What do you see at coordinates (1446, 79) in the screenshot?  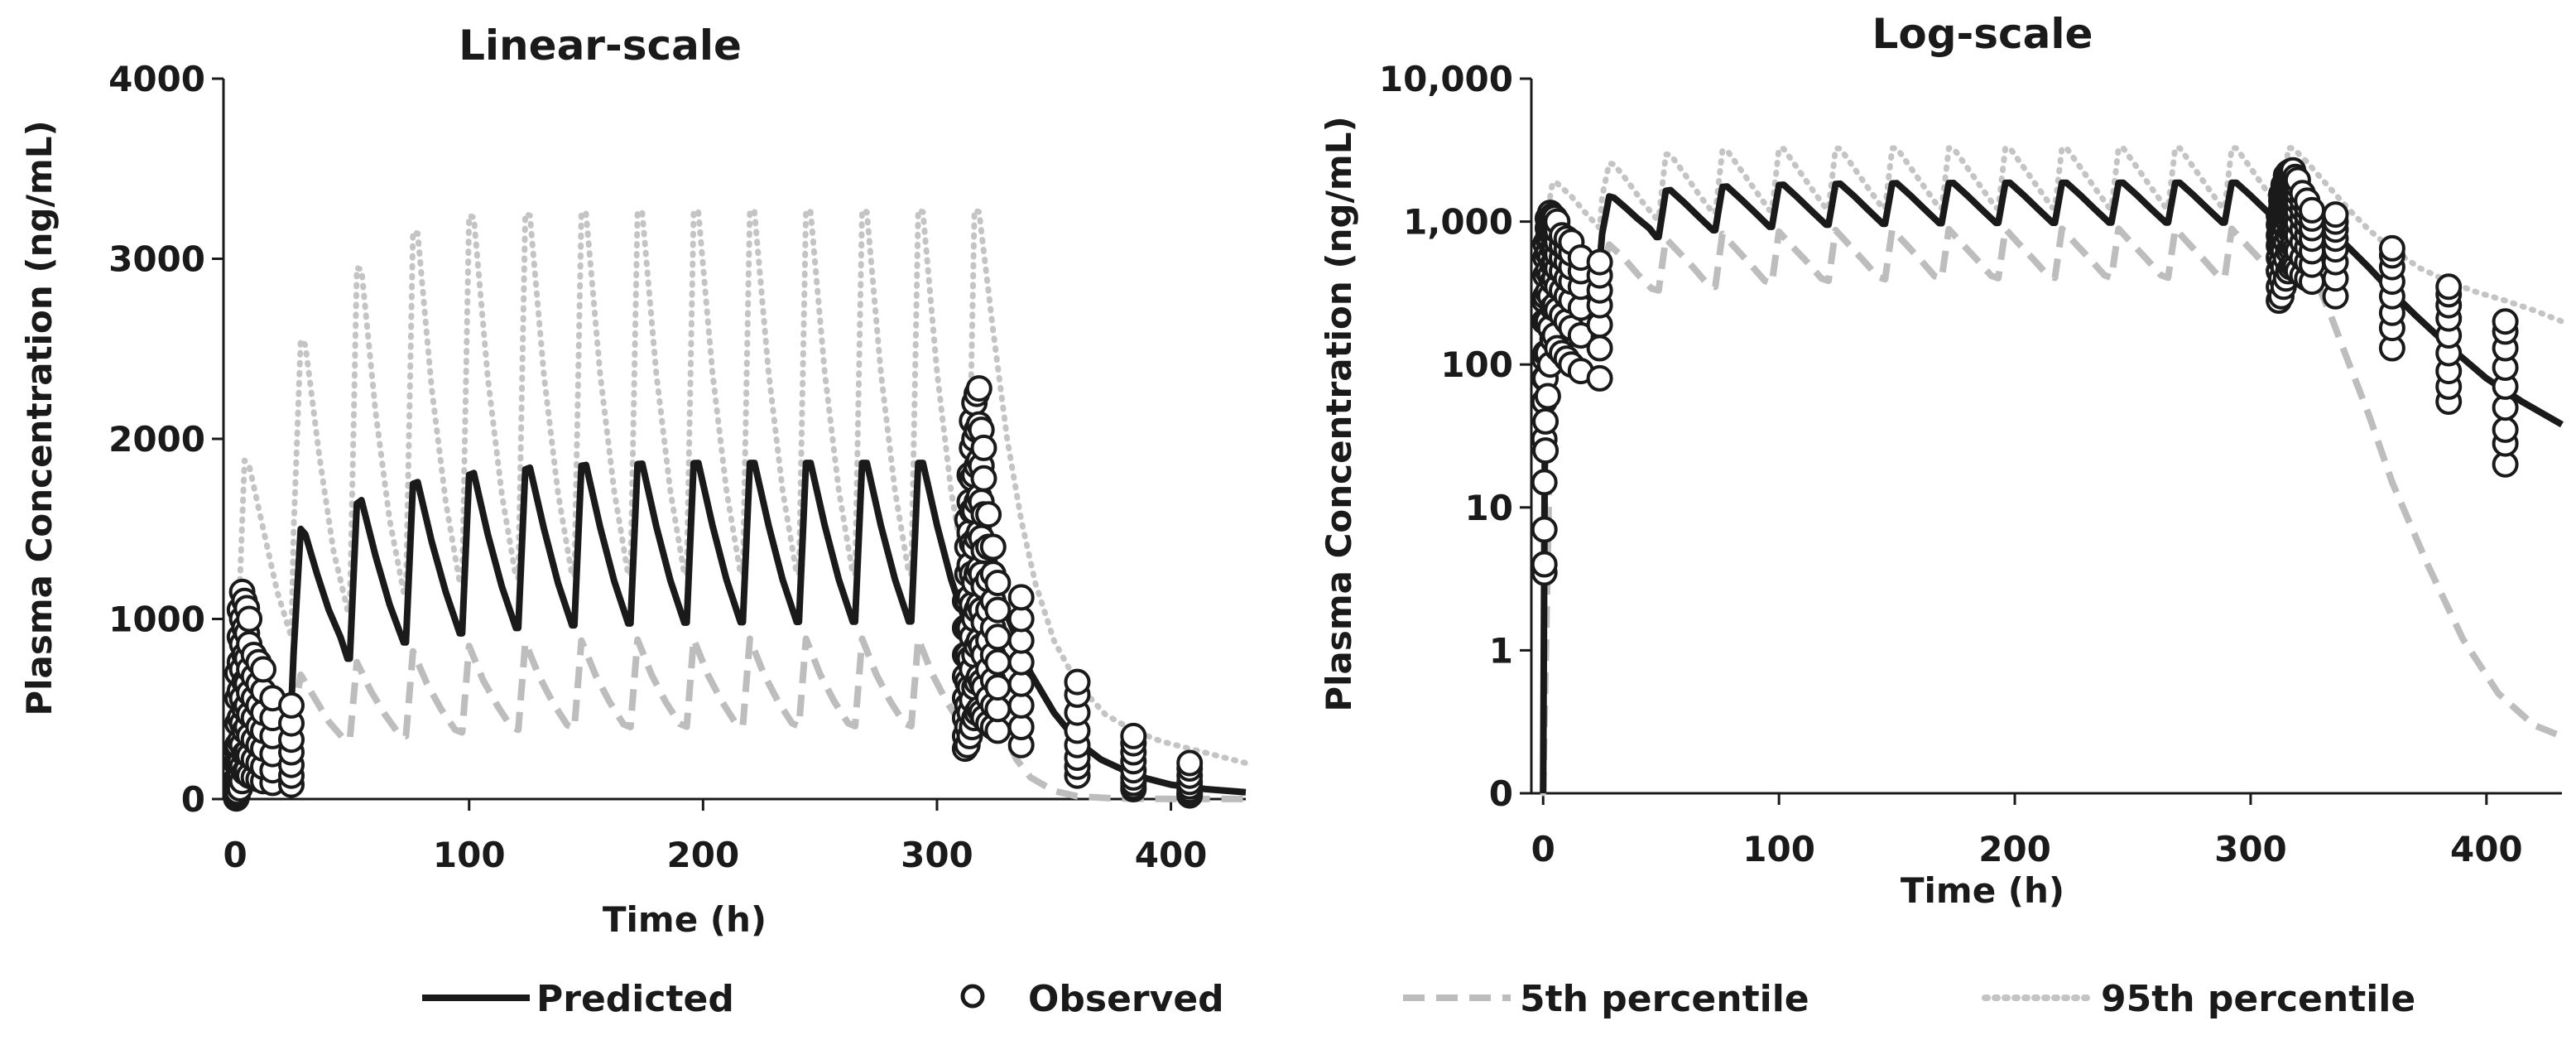 I see `y-tick-label: 10,000` at bounding box center [1446, 79].